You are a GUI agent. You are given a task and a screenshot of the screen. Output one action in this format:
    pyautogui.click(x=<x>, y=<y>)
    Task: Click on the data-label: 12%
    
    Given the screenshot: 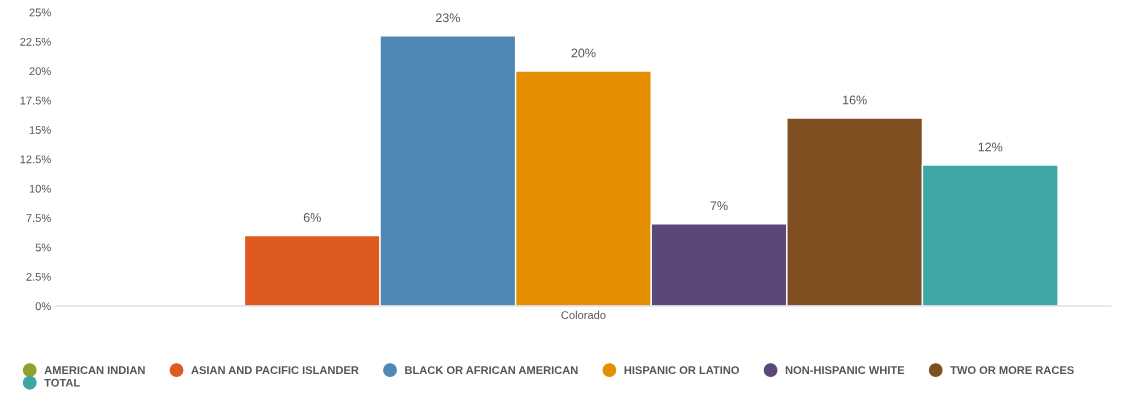 What is the action you would take?
    pyautogui.click(x=990, y=147)
    